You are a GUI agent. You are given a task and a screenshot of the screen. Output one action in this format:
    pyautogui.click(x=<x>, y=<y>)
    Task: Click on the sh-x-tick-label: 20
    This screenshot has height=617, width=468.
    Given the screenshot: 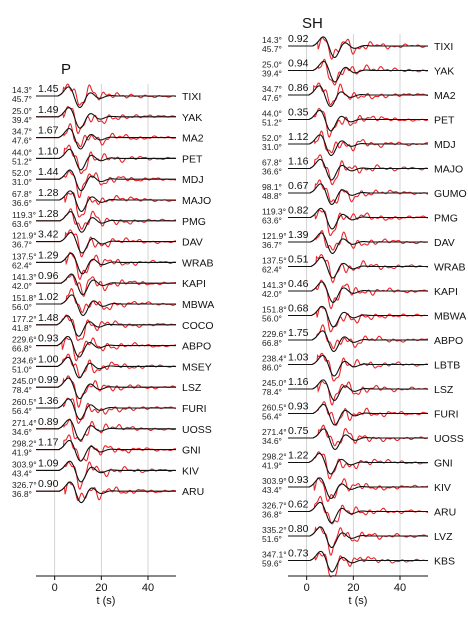 What is the action you would take?
    pyautogui.click(x=353, y=588)
    